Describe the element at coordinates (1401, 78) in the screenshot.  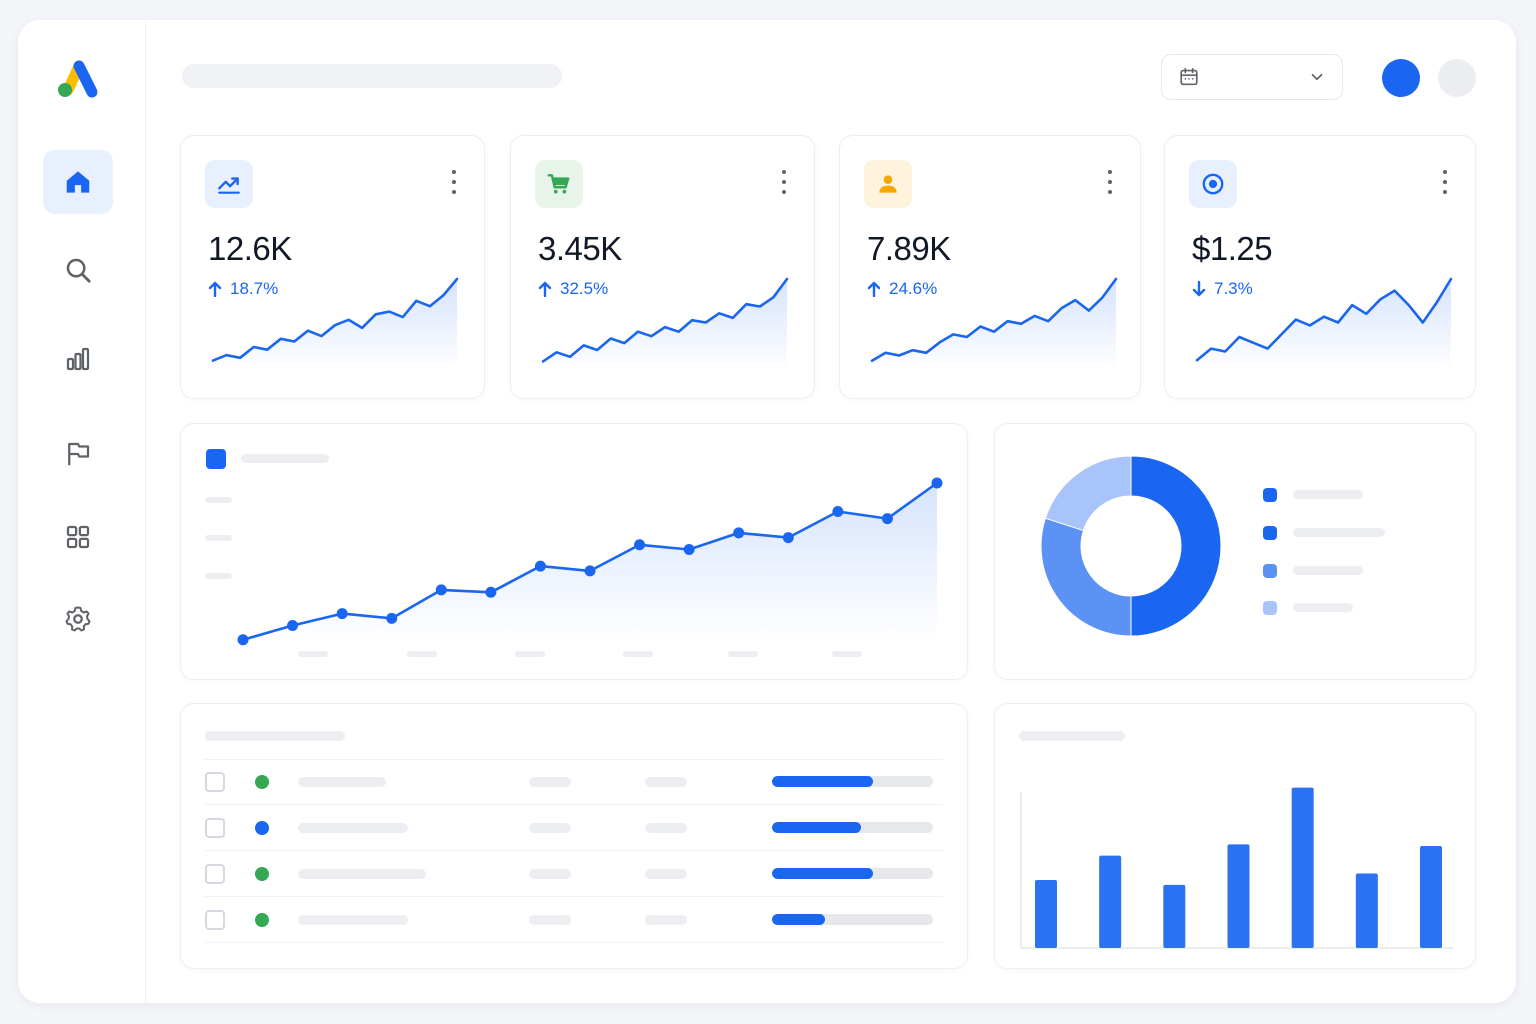
I see `avatar` at that location.